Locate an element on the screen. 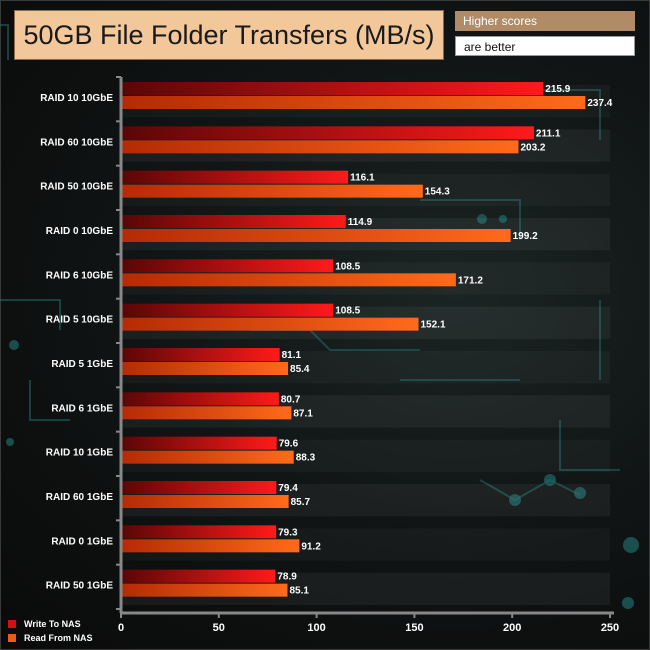  legend-item-read: Read From NAS is located at coordinates (50, 638).